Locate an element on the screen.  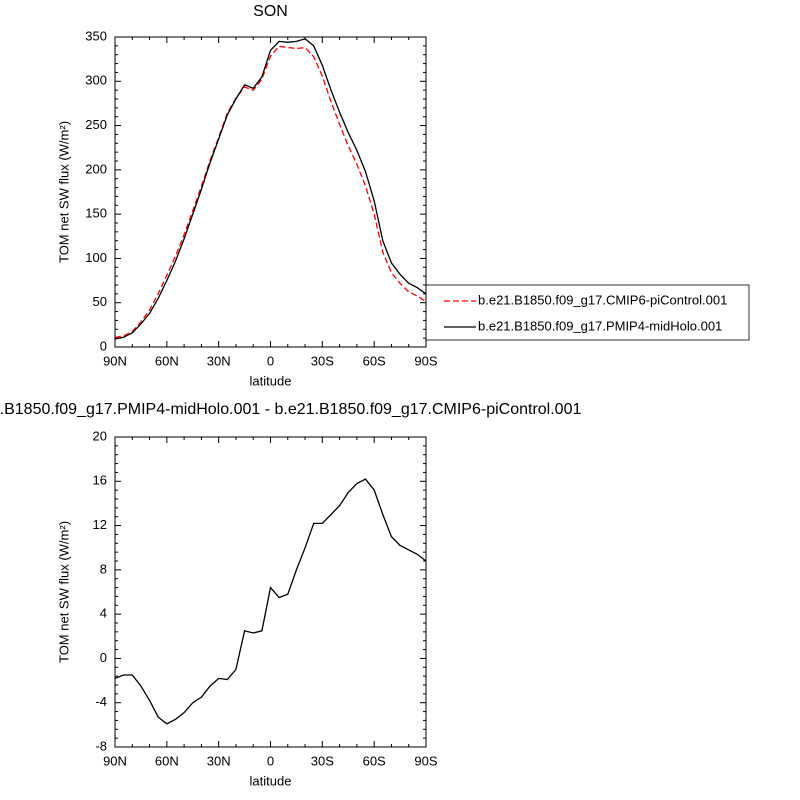
y-tick-label: 12 is located at coordinates (100, 524).